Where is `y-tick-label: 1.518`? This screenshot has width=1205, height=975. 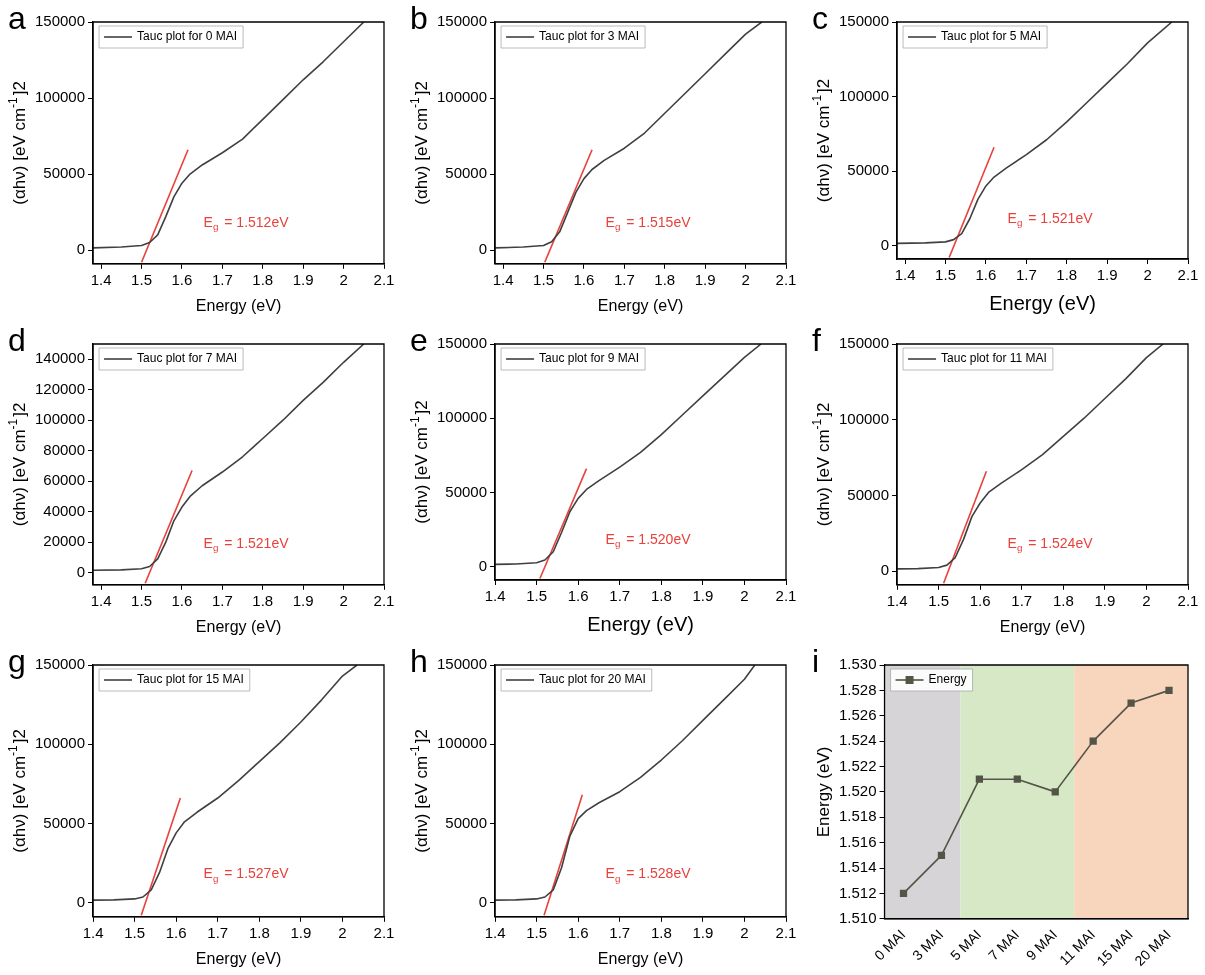
y-tick-label: 1.518 is located at coordinates (857, 816).